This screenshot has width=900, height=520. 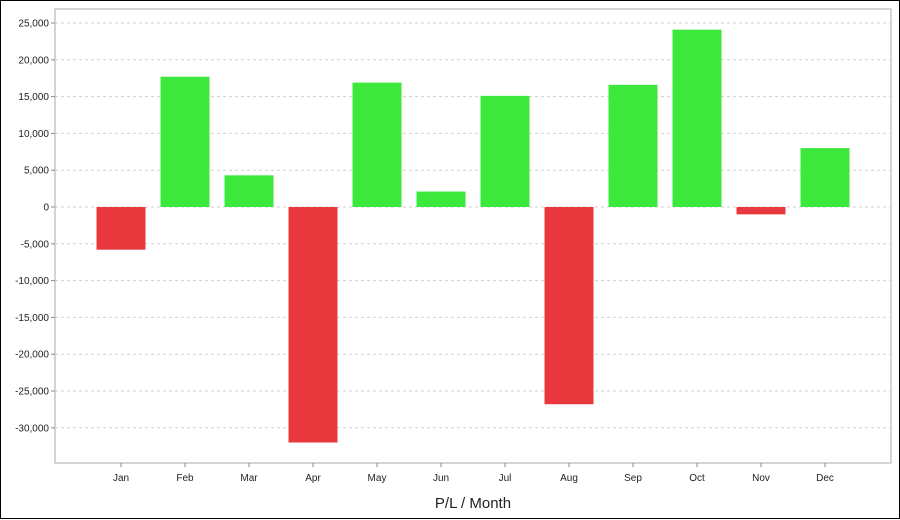 I want to click on y-tick-label: 0, so click(x=46, y=208).